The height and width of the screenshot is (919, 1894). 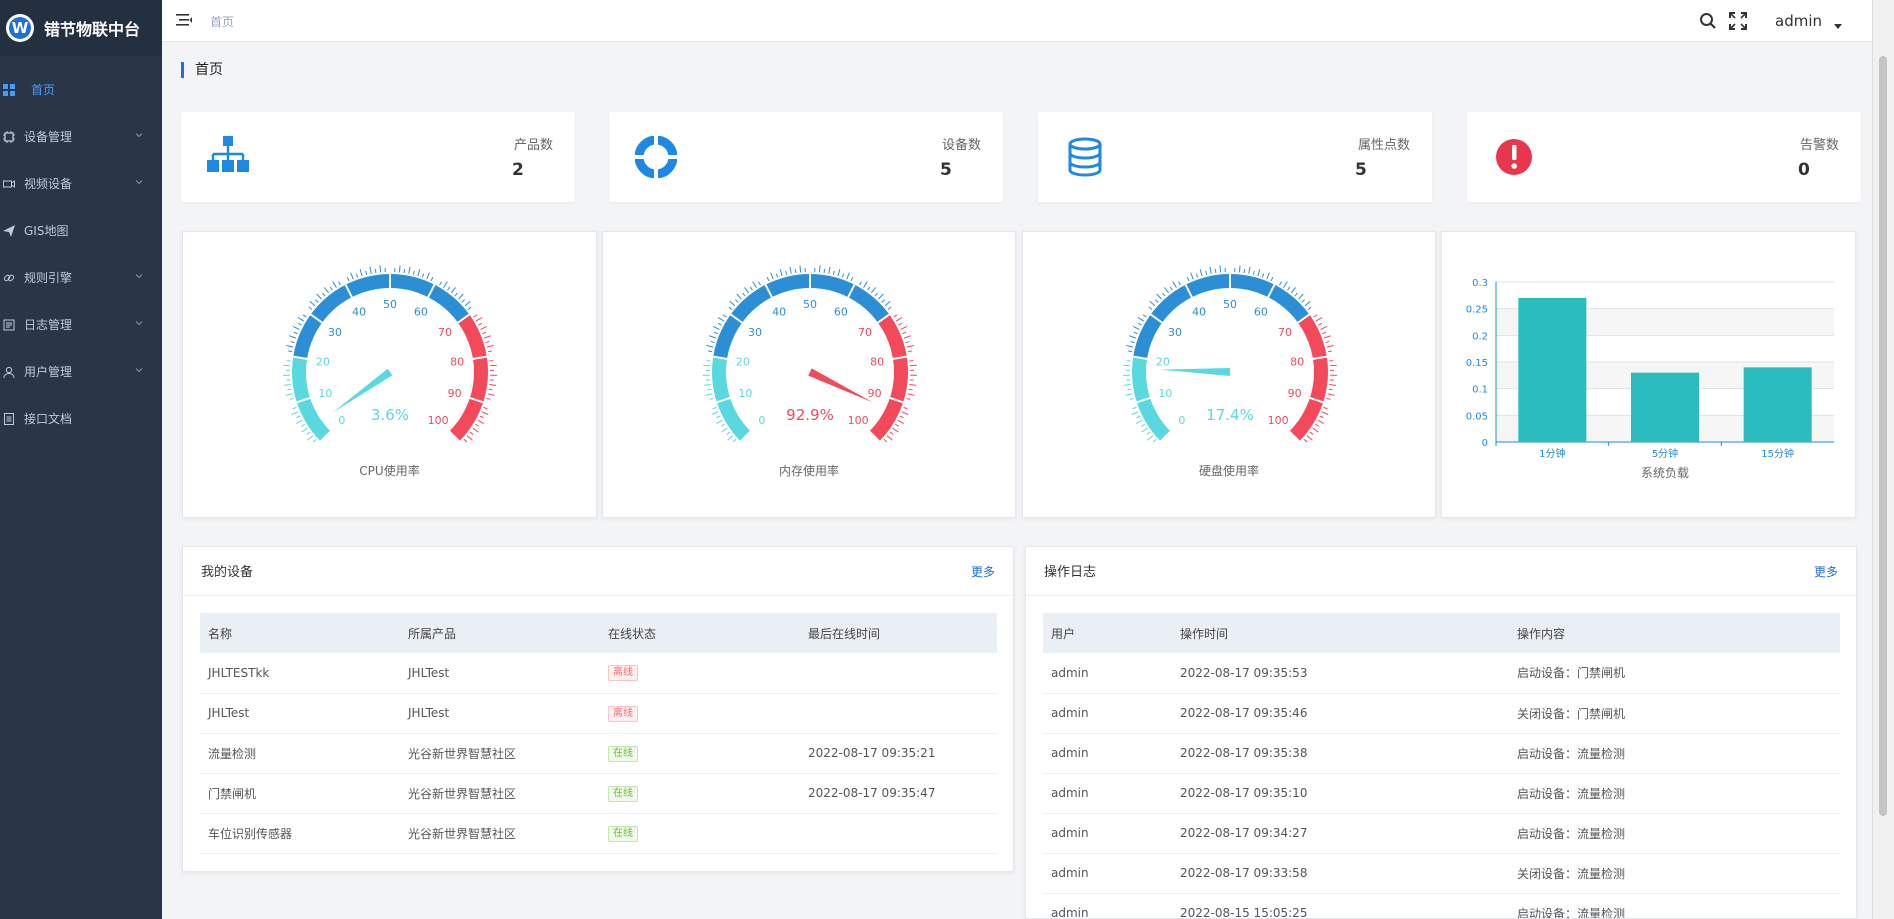 I want to click on logs-more-link: 更多, so click(x=1825, y=572).